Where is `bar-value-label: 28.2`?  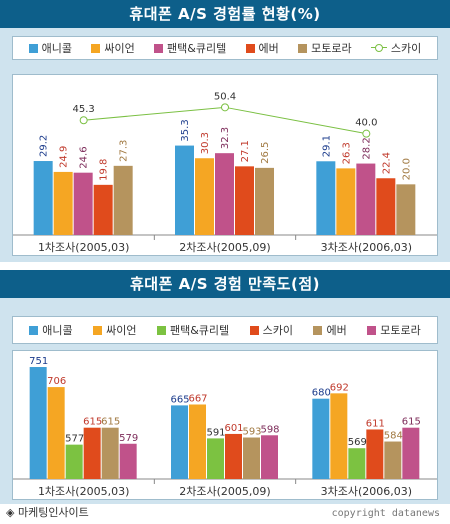 bar-value-label: 28.2 is located at coordinates (366, 148).